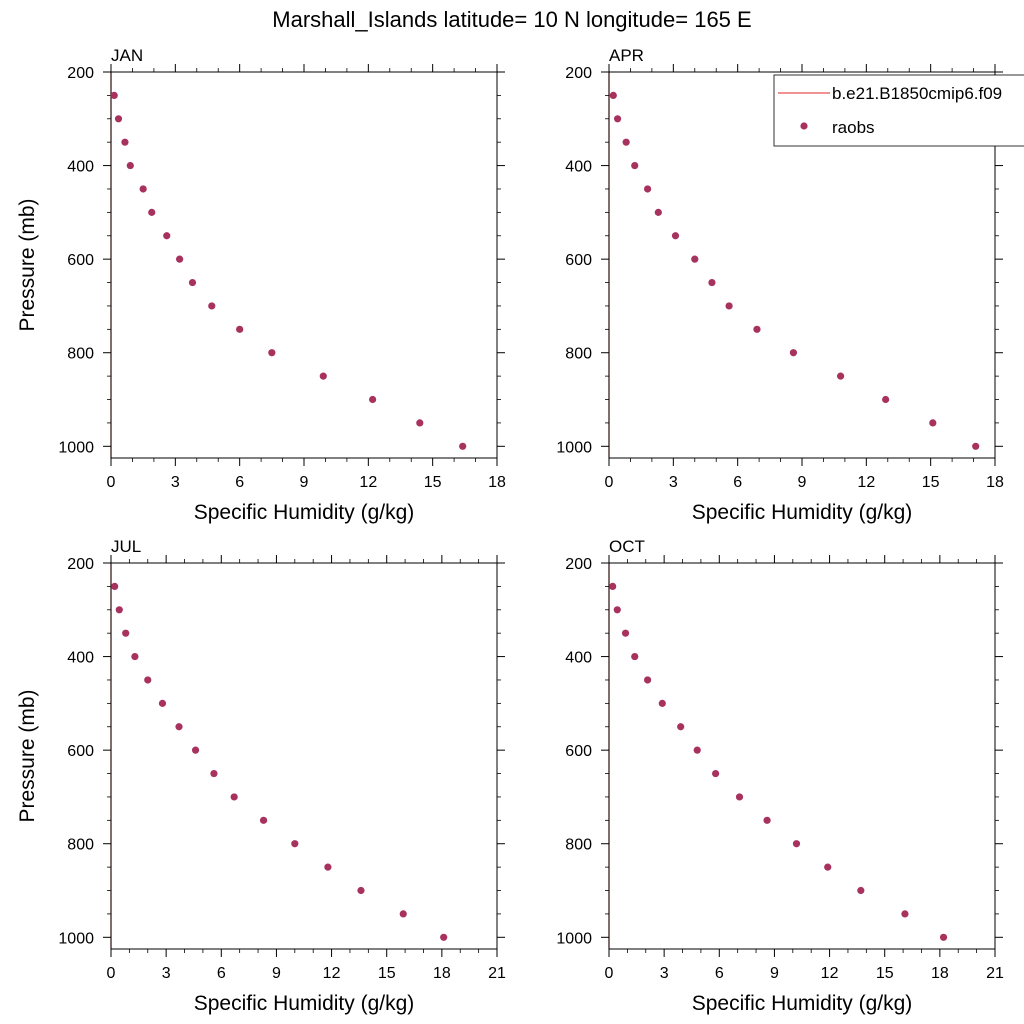  Describe the element at coordinates (737, 482) in the screenshot. I see `x-tick-label-apr: 6` at that location.